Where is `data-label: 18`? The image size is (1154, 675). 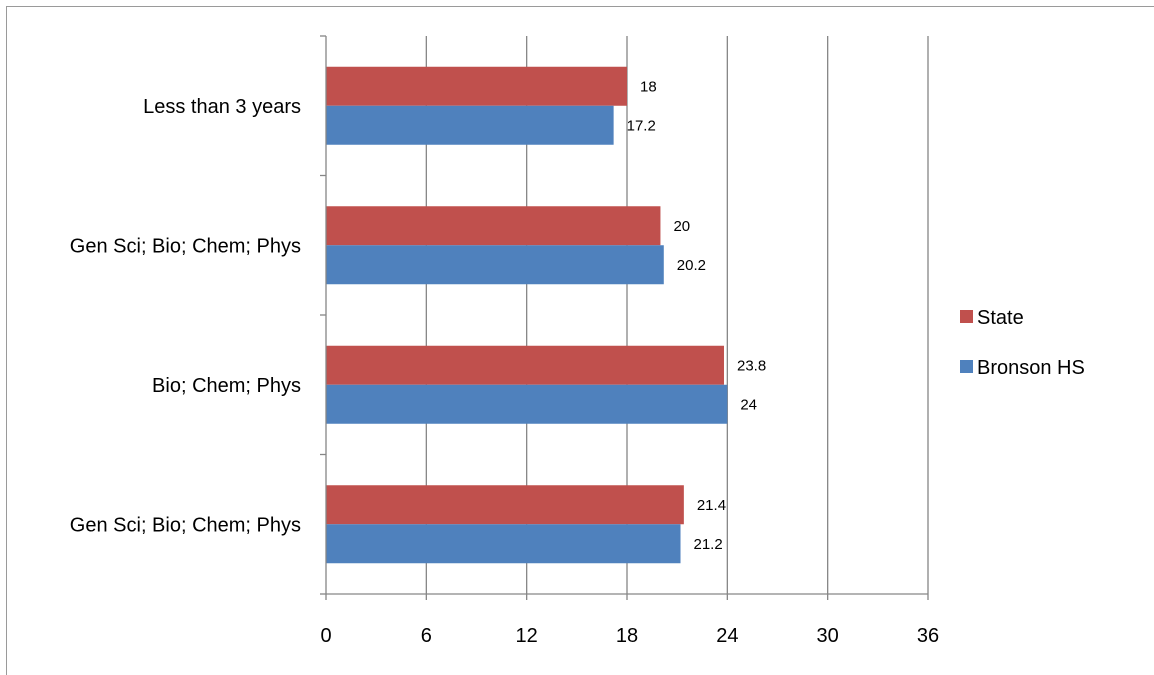 data-label: 18 is located at coordinates (648, 86).